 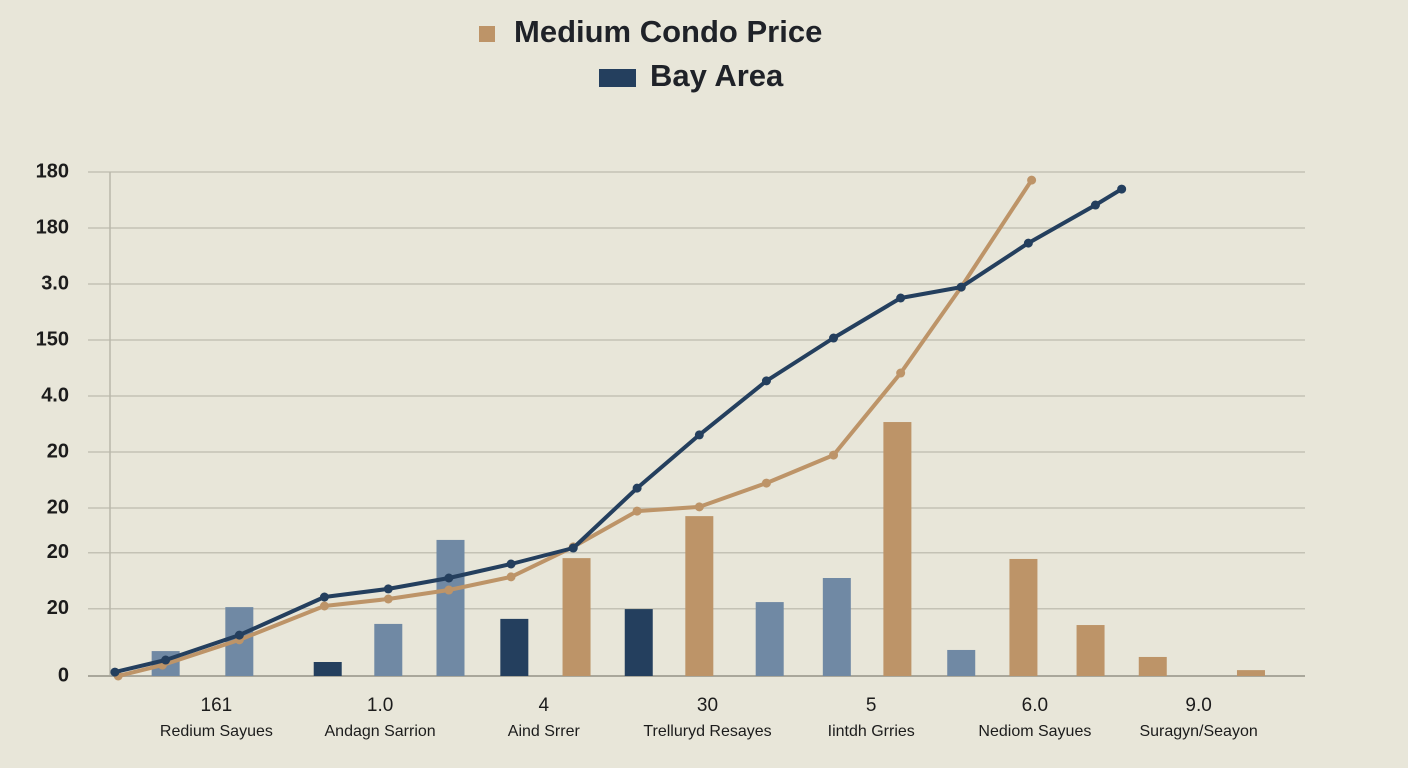 I want to click on legend-label: Medium Condo Price, so click(x=668, y=31).